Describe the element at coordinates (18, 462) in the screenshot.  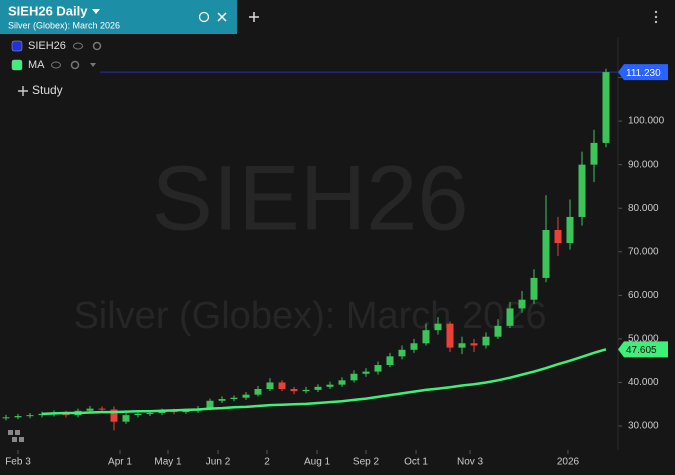
I see `x-tick-label: Feb 3` at that location.